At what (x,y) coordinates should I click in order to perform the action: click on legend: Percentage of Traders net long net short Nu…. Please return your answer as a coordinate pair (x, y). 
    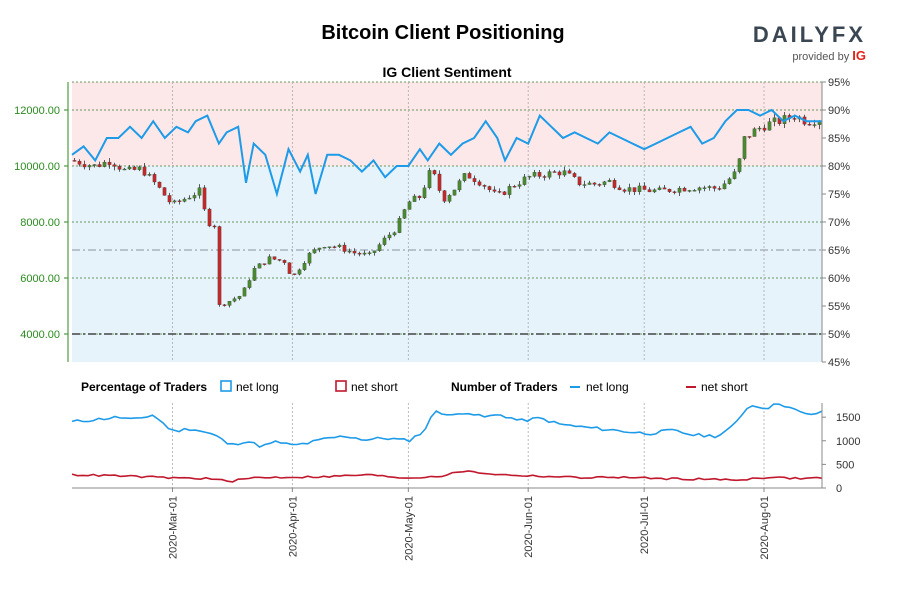
    Looking at the image, I should click on (414, 387).